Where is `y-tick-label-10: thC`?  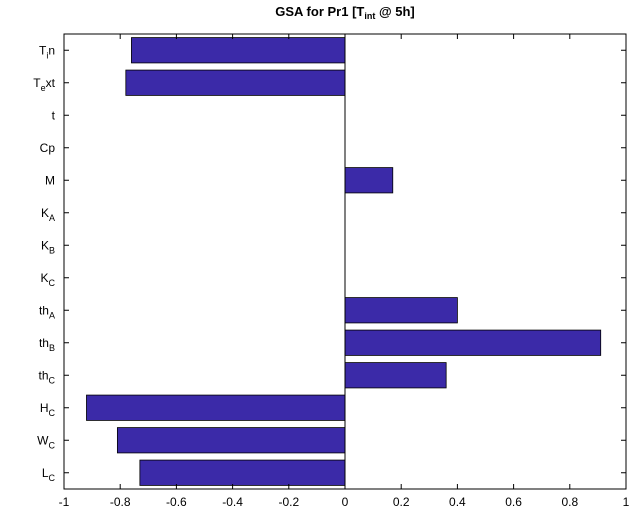
y-tick-label-10: thC is located at coordinates (46, 376).